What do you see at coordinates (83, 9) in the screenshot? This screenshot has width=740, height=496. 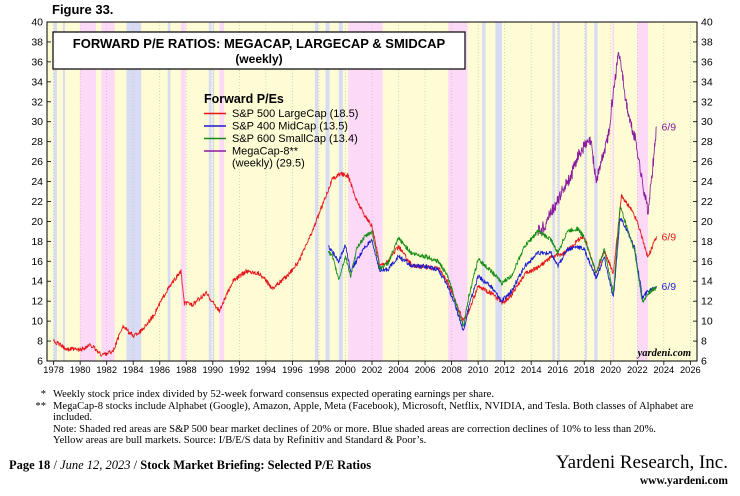 I see `figure-label: Figure 33.` at bounding box center [83, 9].